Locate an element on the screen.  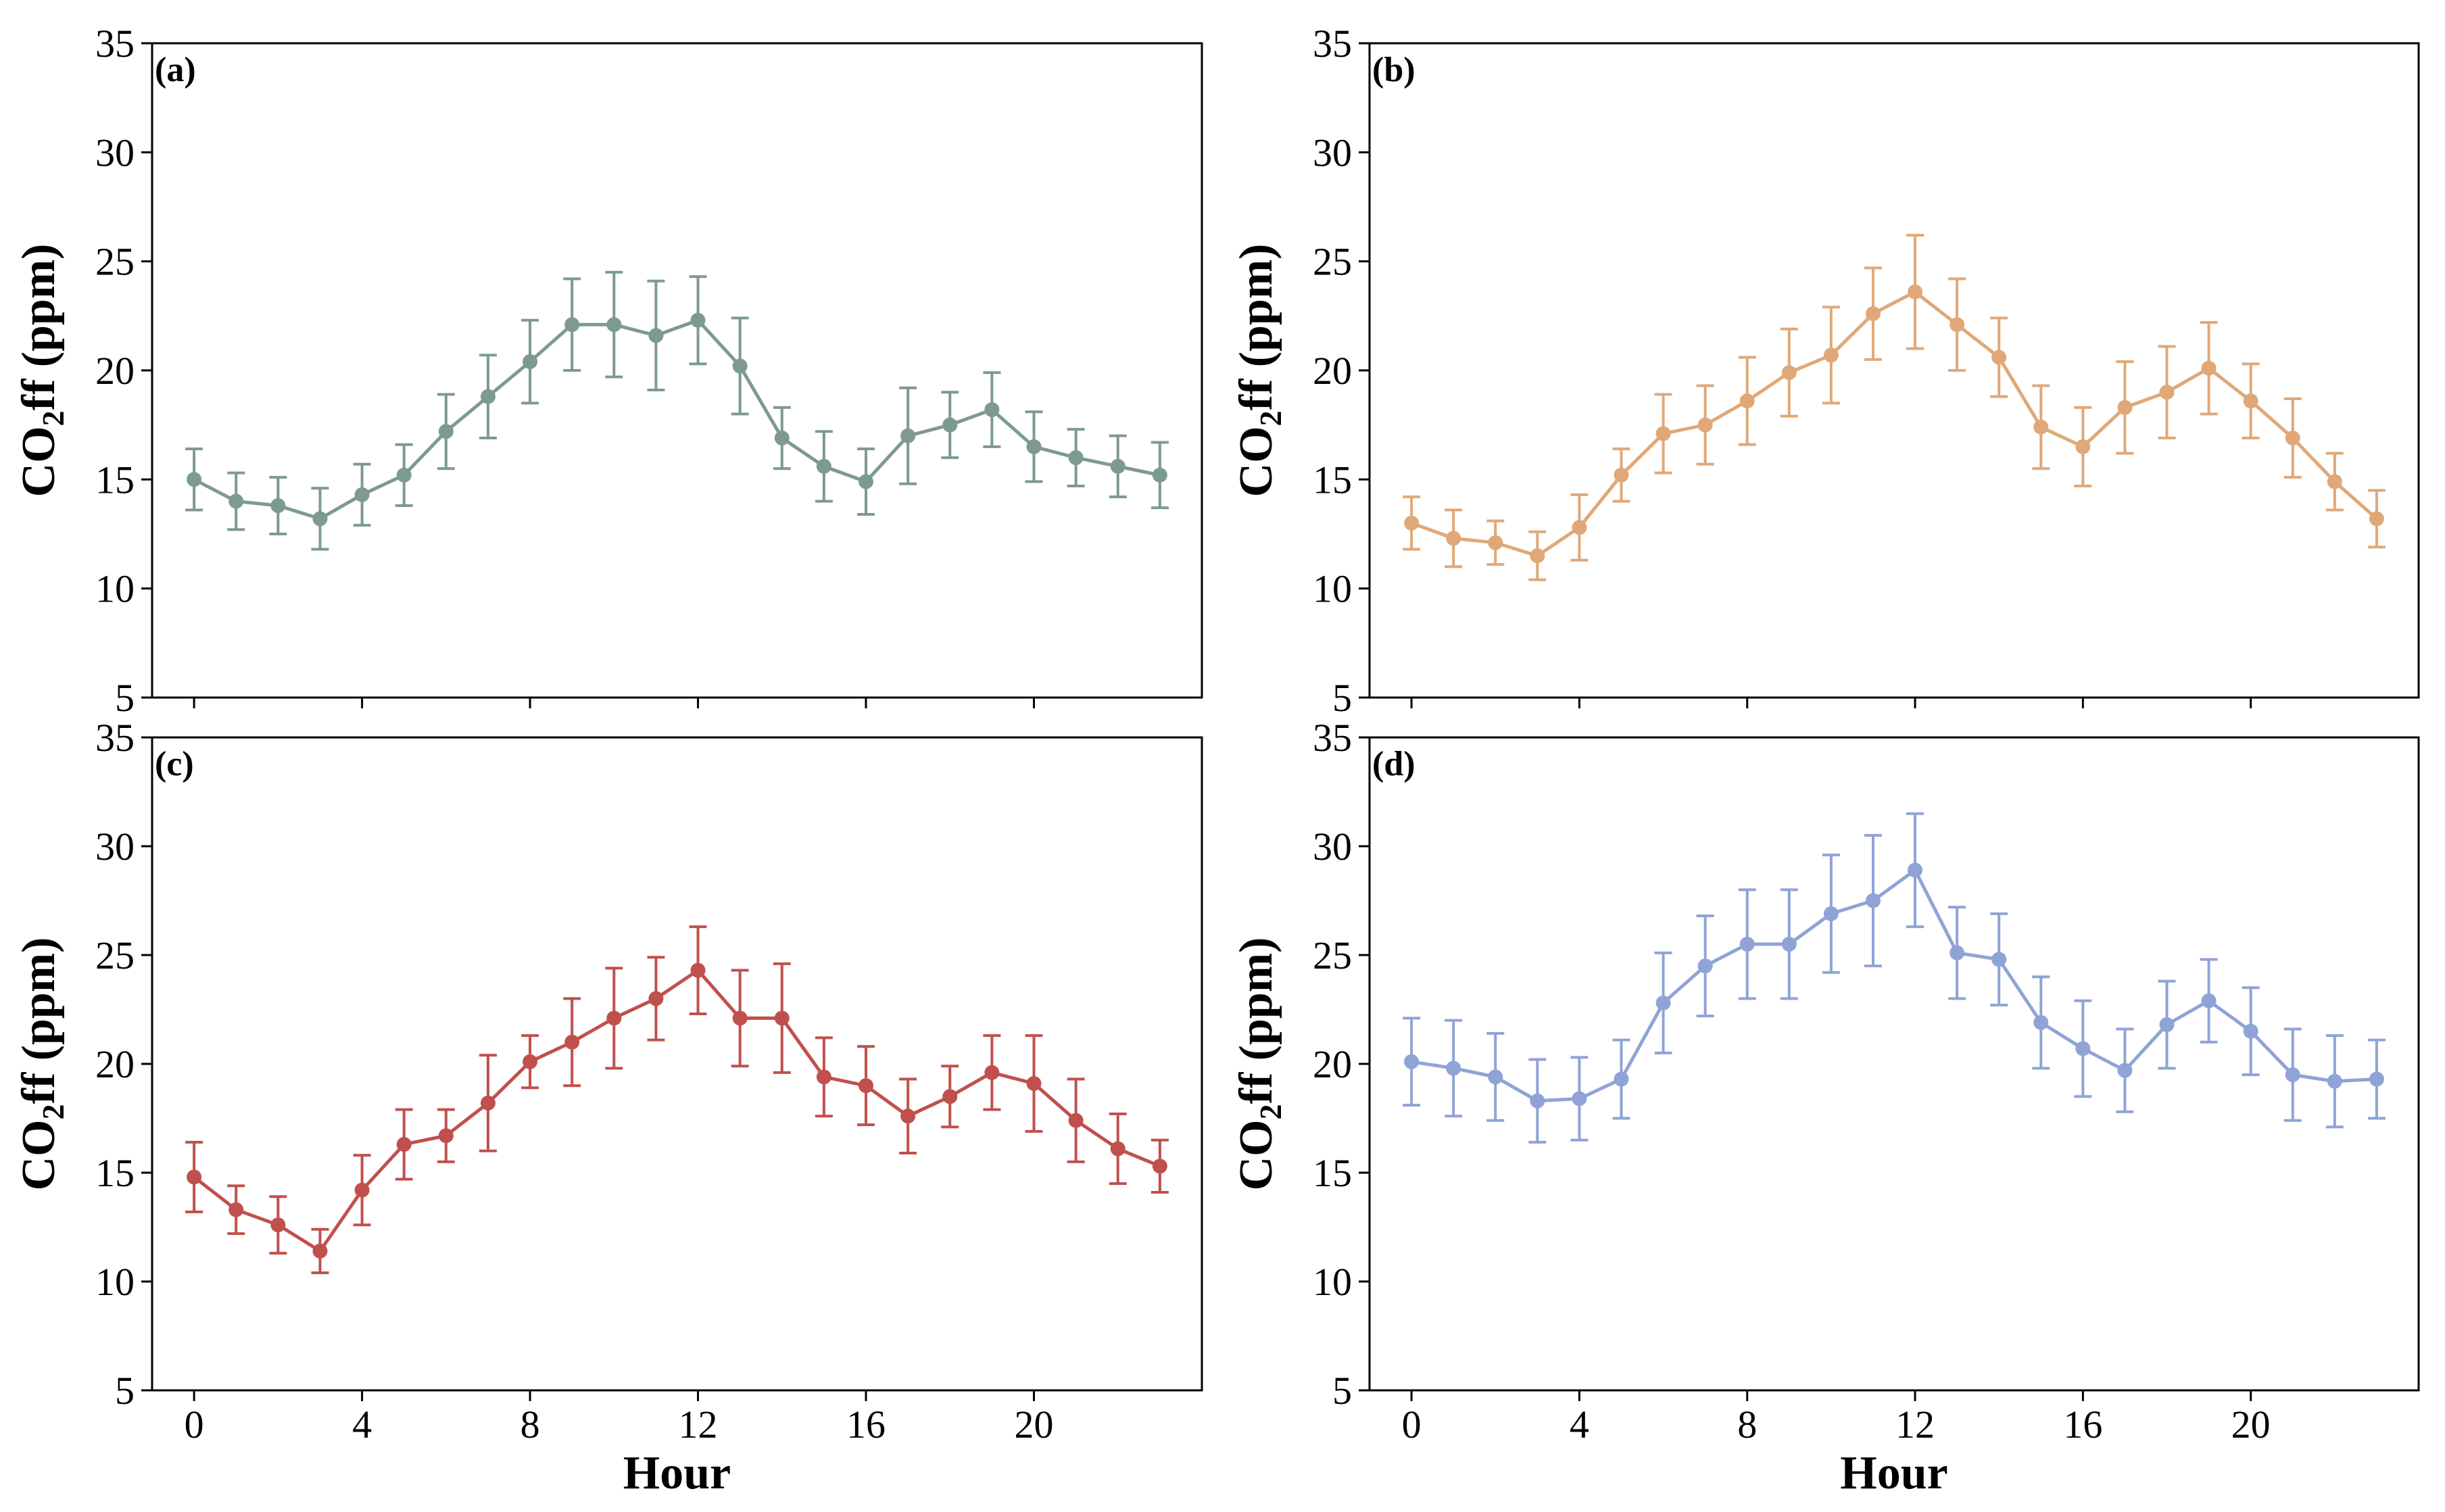
x-tick-label: 8 is located at coordinates (530, 1424).